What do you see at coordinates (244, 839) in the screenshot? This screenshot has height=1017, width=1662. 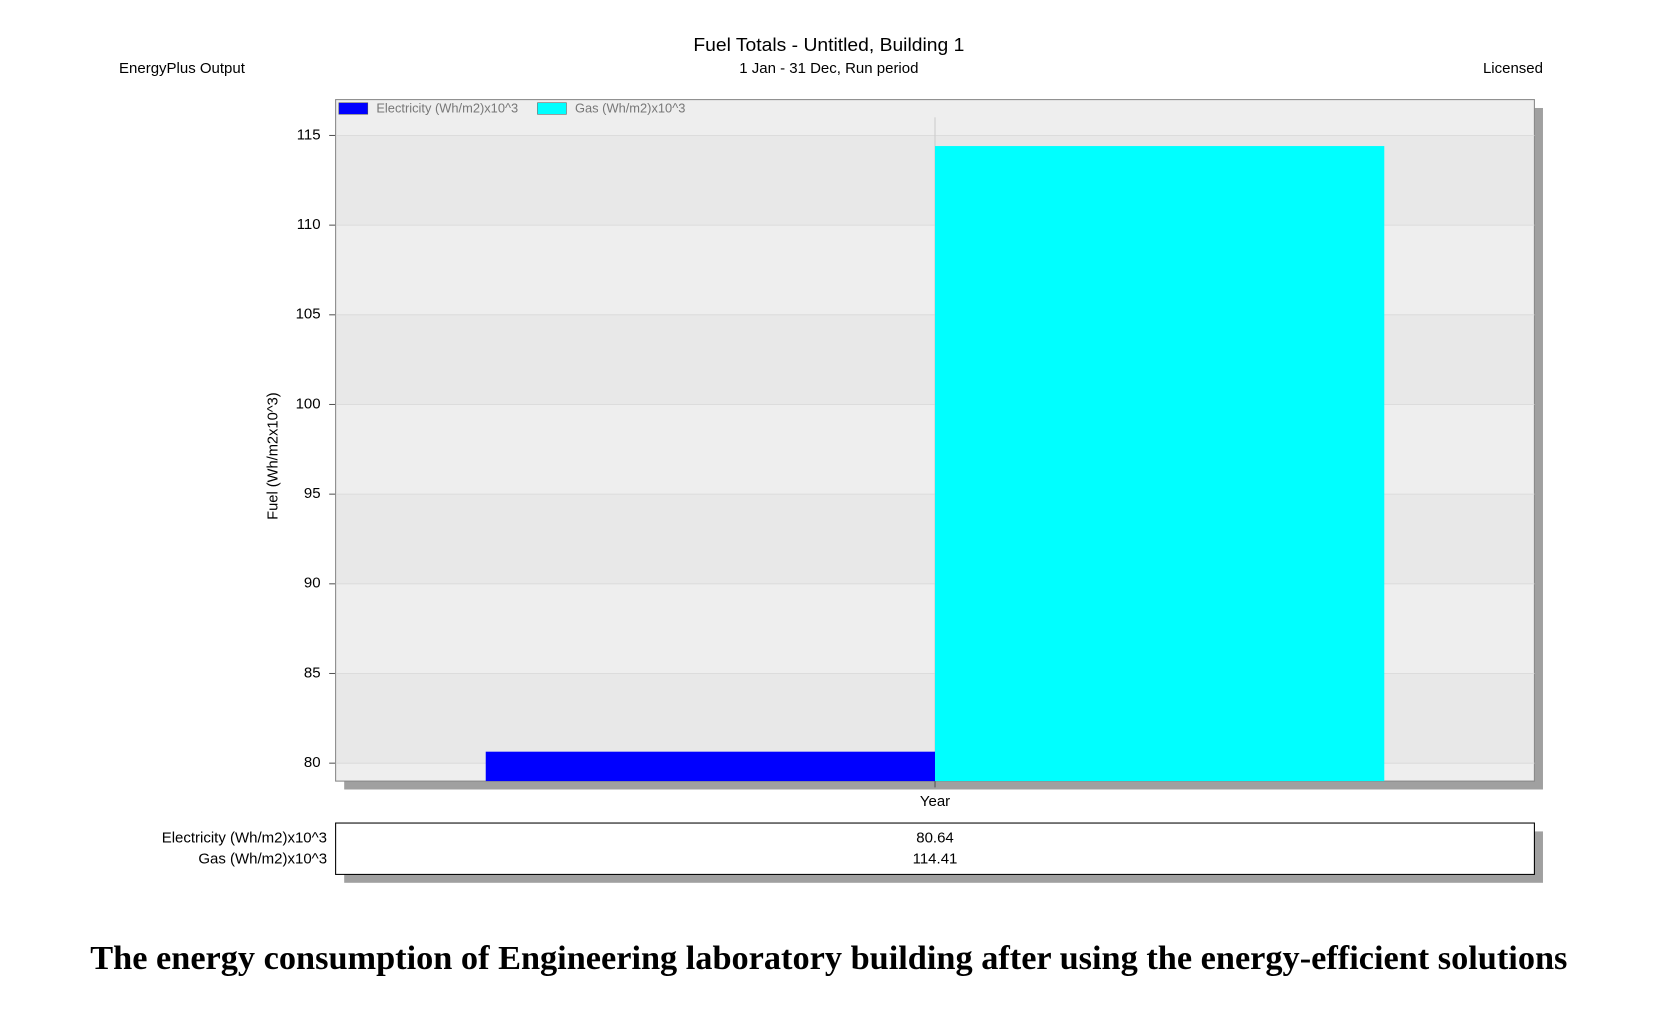 I see `table-row-label: Electricity (Wh/m2)x10^3` at bounding box center [244, 839].